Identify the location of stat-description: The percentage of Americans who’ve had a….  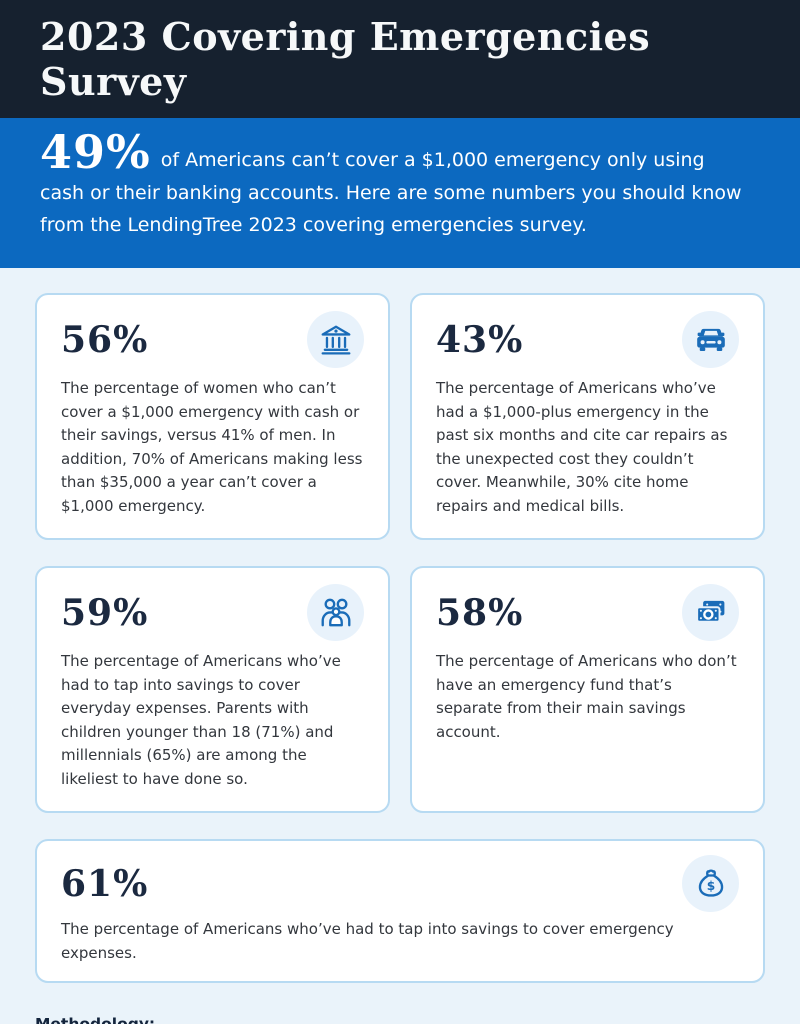
(582, 447).